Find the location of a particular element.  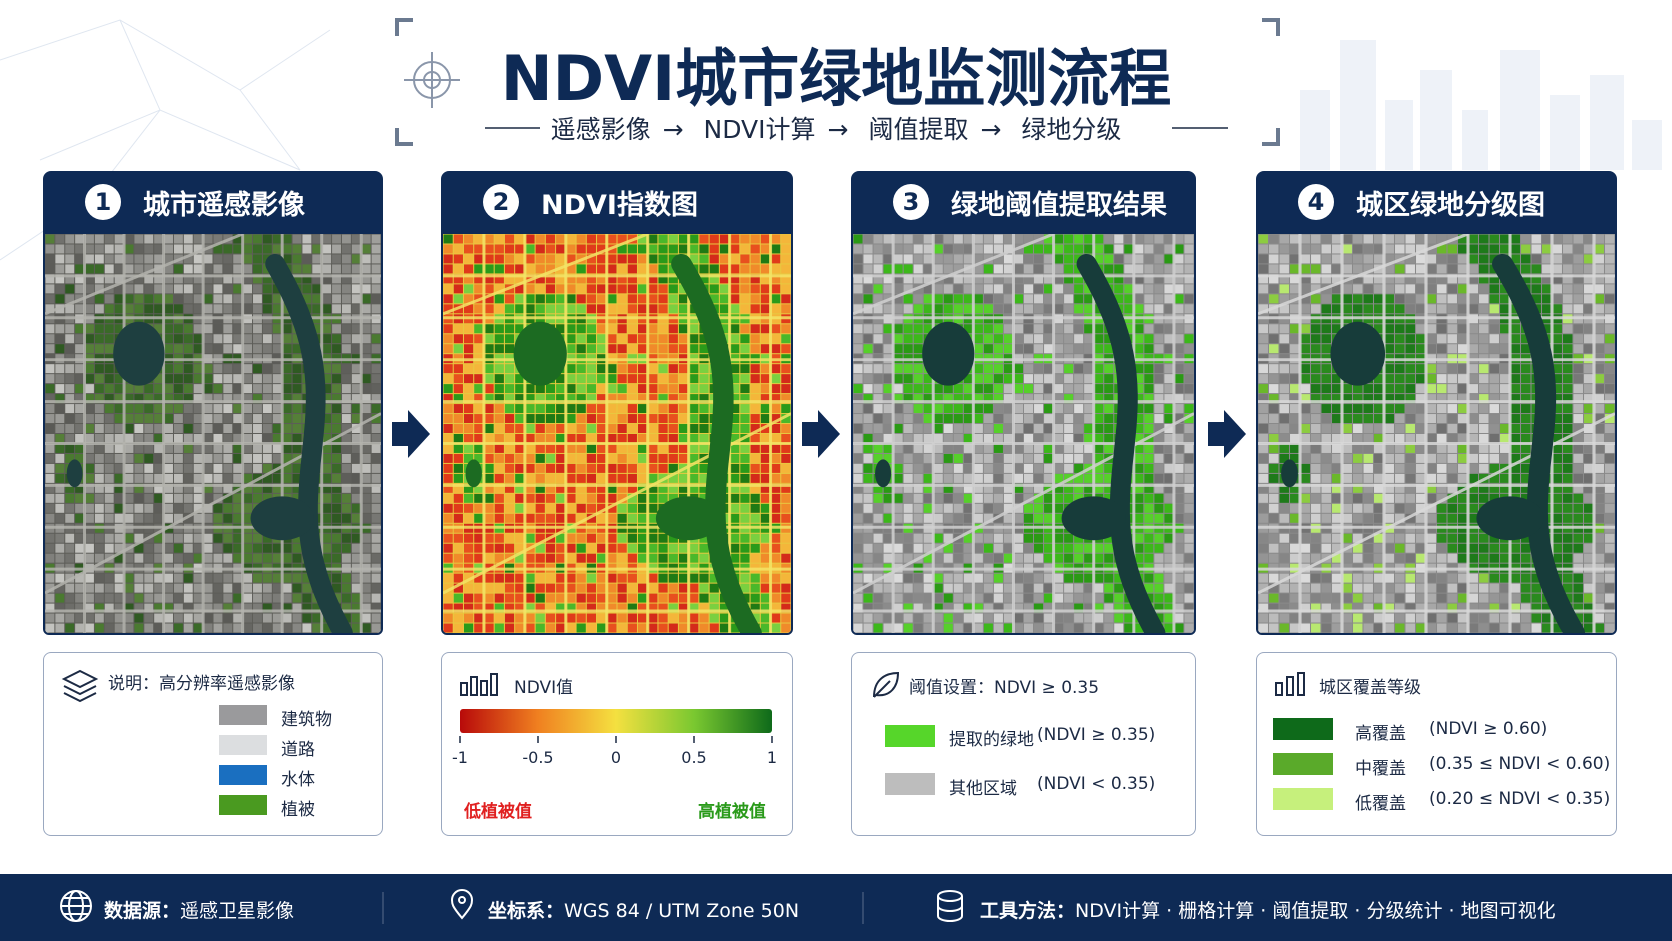

road is located at coordinates (144, 275).